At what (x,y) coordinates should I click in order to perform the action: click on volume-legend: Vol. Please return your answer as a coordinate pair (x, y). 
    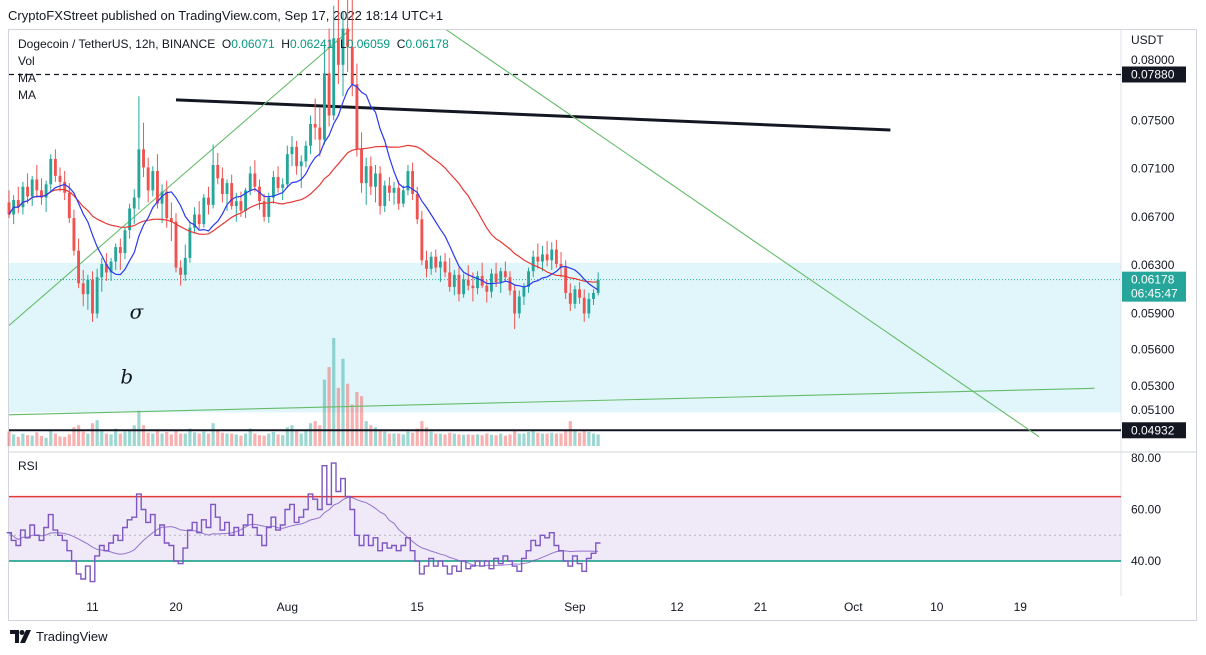
    Looking at the image, I should click on (26, 61).